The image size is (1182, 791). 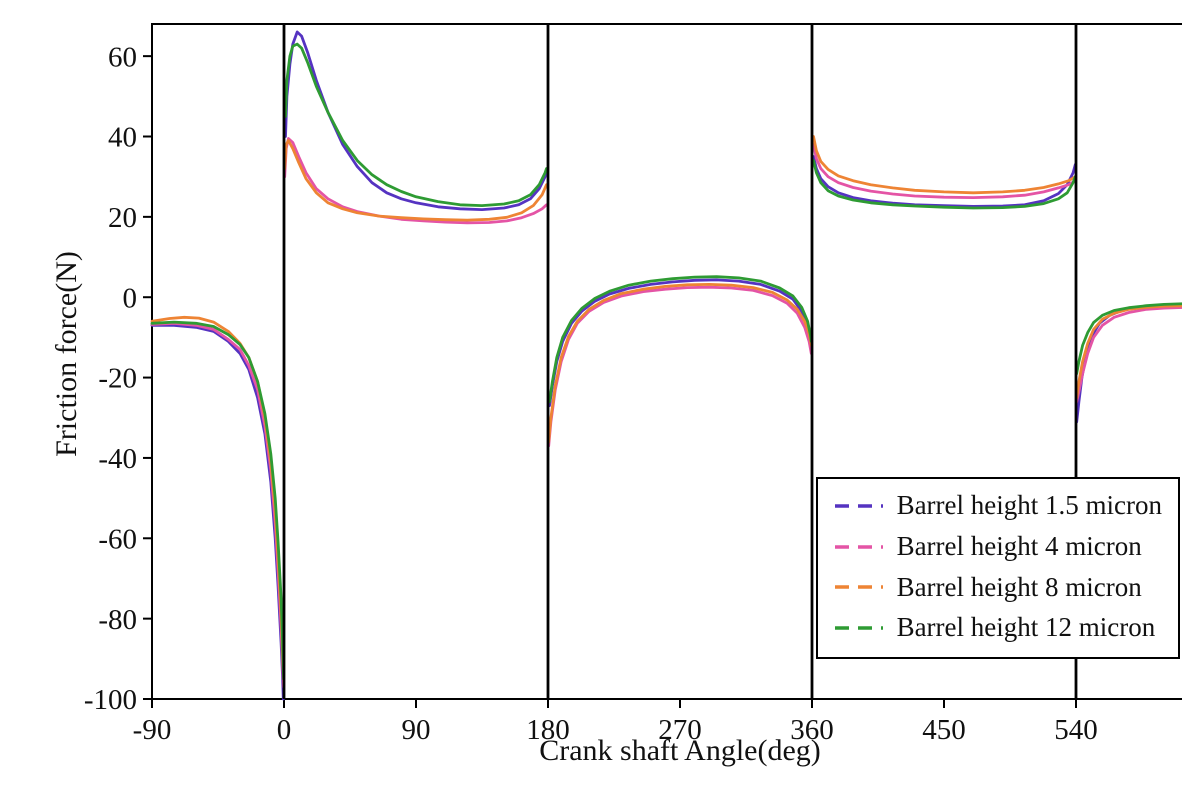 I want to click on y-tick-label: 0, so click(x=130, y=298).